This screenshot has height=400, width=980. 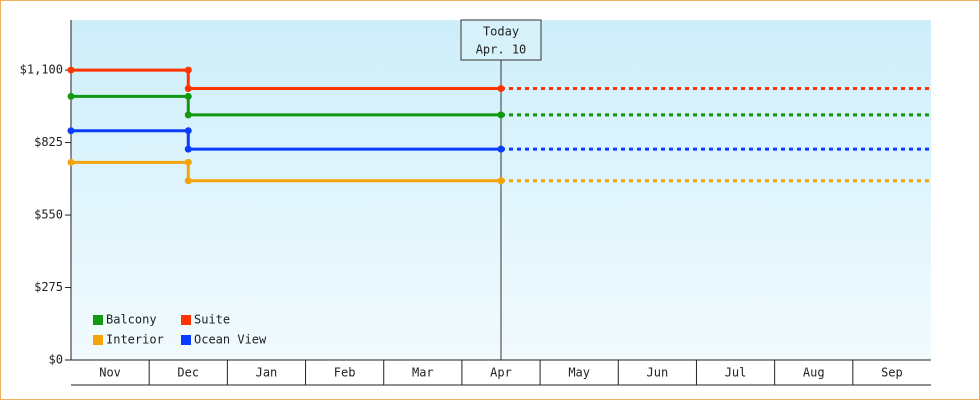 I want to click on legend-label: Interior, so click(x=135, y=340).